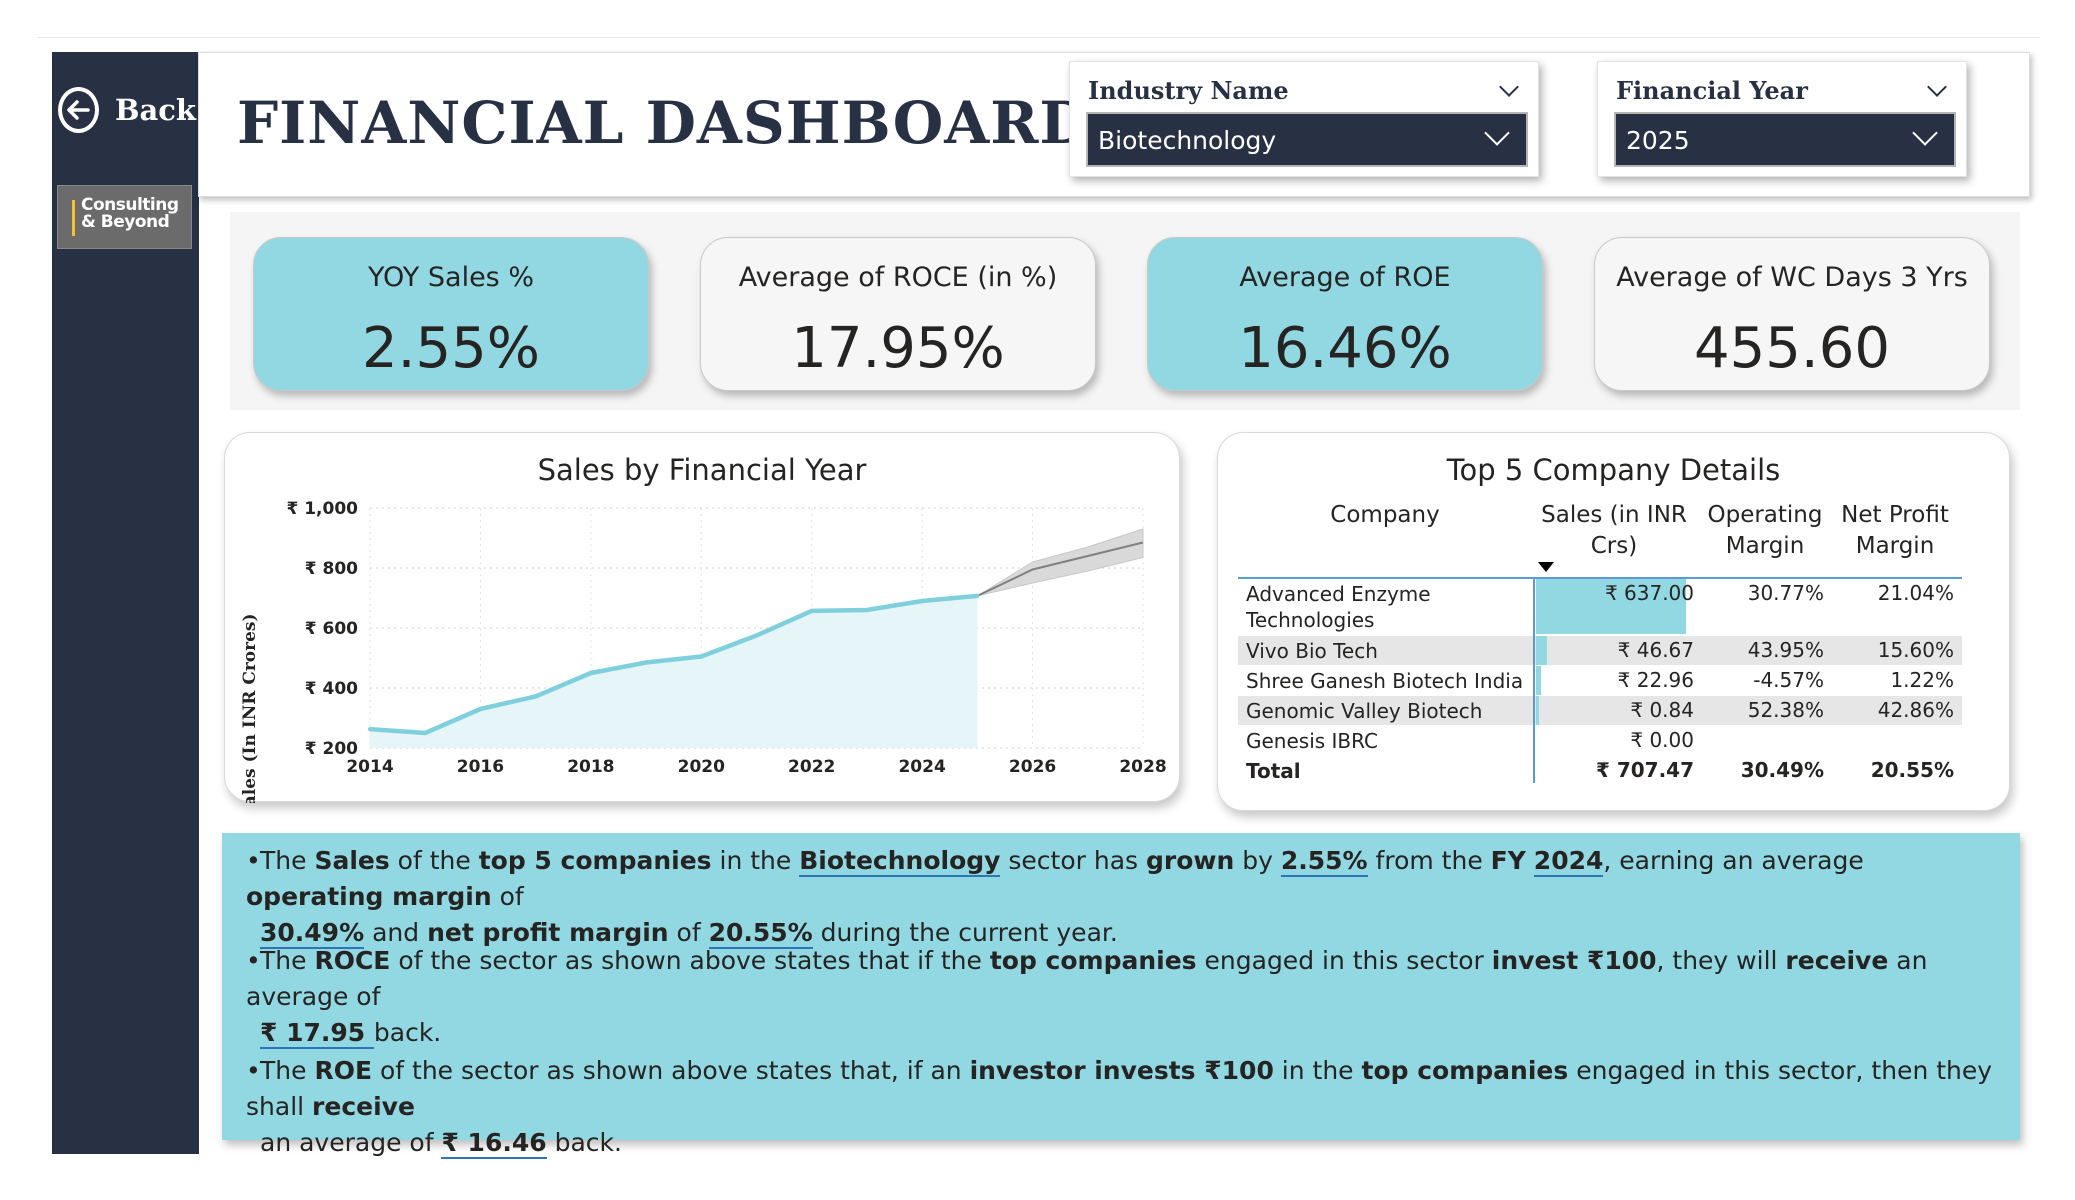 Image resolution: width=2075 pixels, height=1200 pixels. What do you see at coordinates (898, 314) in the screenshot?
I see `kpi-card-roce: Average of ROCE (in %) 17.95%` at bounding box center [898, 314].